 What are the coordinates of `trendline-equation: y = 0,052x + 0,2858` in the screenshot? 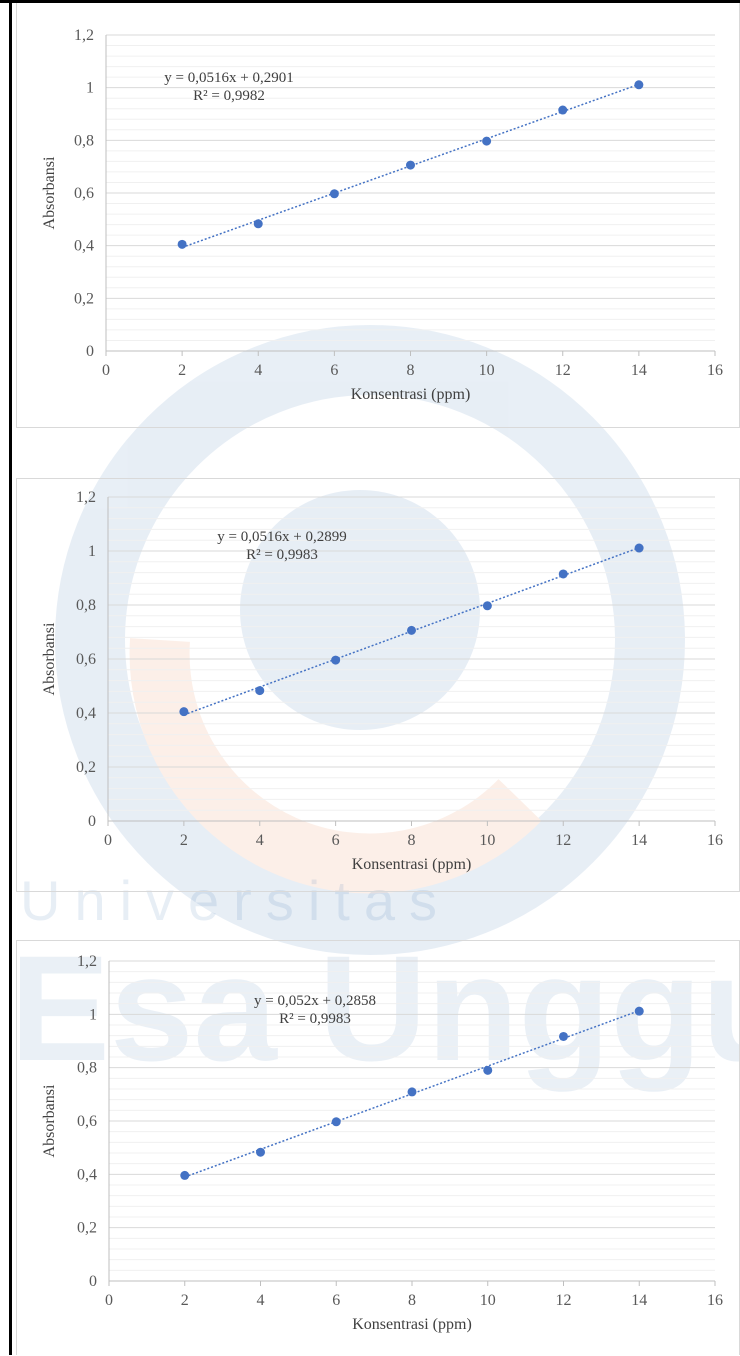 It's located at (315, 1001).